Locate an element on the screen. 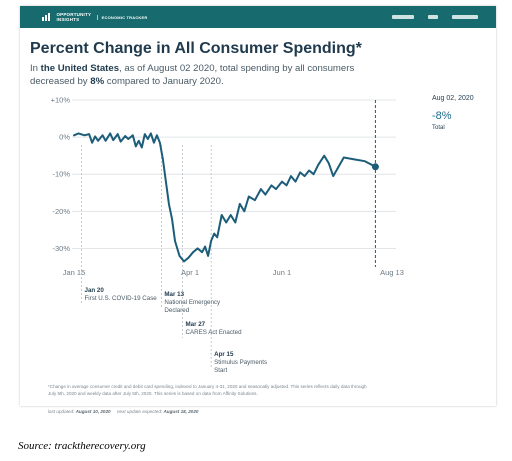 The image size is (512, 461). annotation-text: Stimulus Payments is located at coordinates (240, 362).